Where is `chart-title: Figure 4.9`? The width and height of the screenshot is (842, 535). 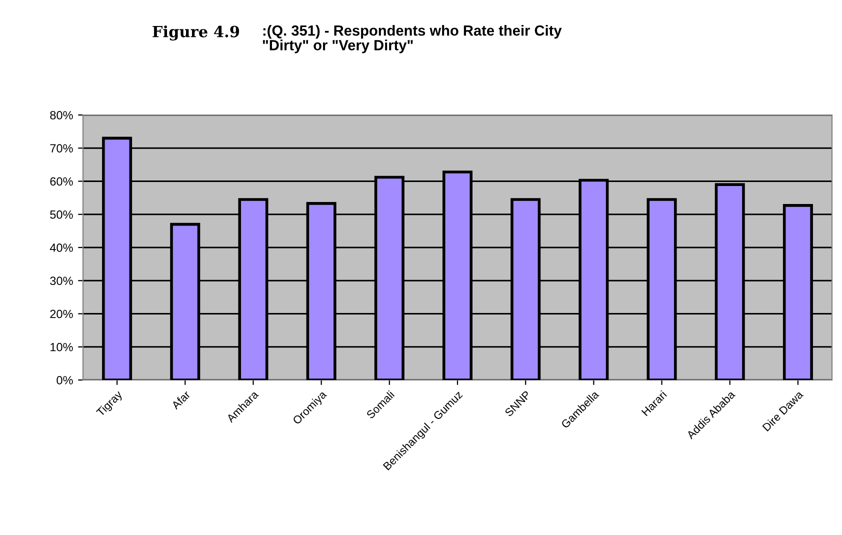
chart-title: Figure 4.9 is located at coordinates (196, 33).